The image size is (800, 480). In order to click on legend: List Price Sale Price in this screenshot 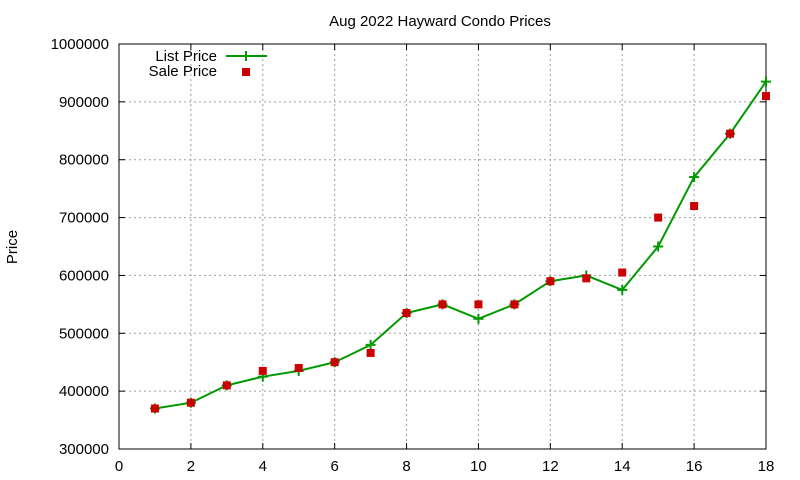, I will do `click(208, 64)`.